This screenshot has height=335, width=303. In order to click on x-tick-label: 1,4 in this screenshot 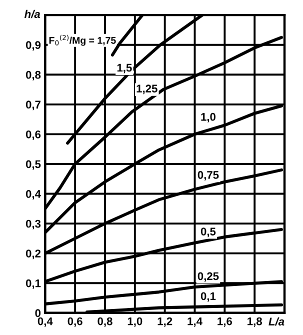, I will do `click(195, 322)`.